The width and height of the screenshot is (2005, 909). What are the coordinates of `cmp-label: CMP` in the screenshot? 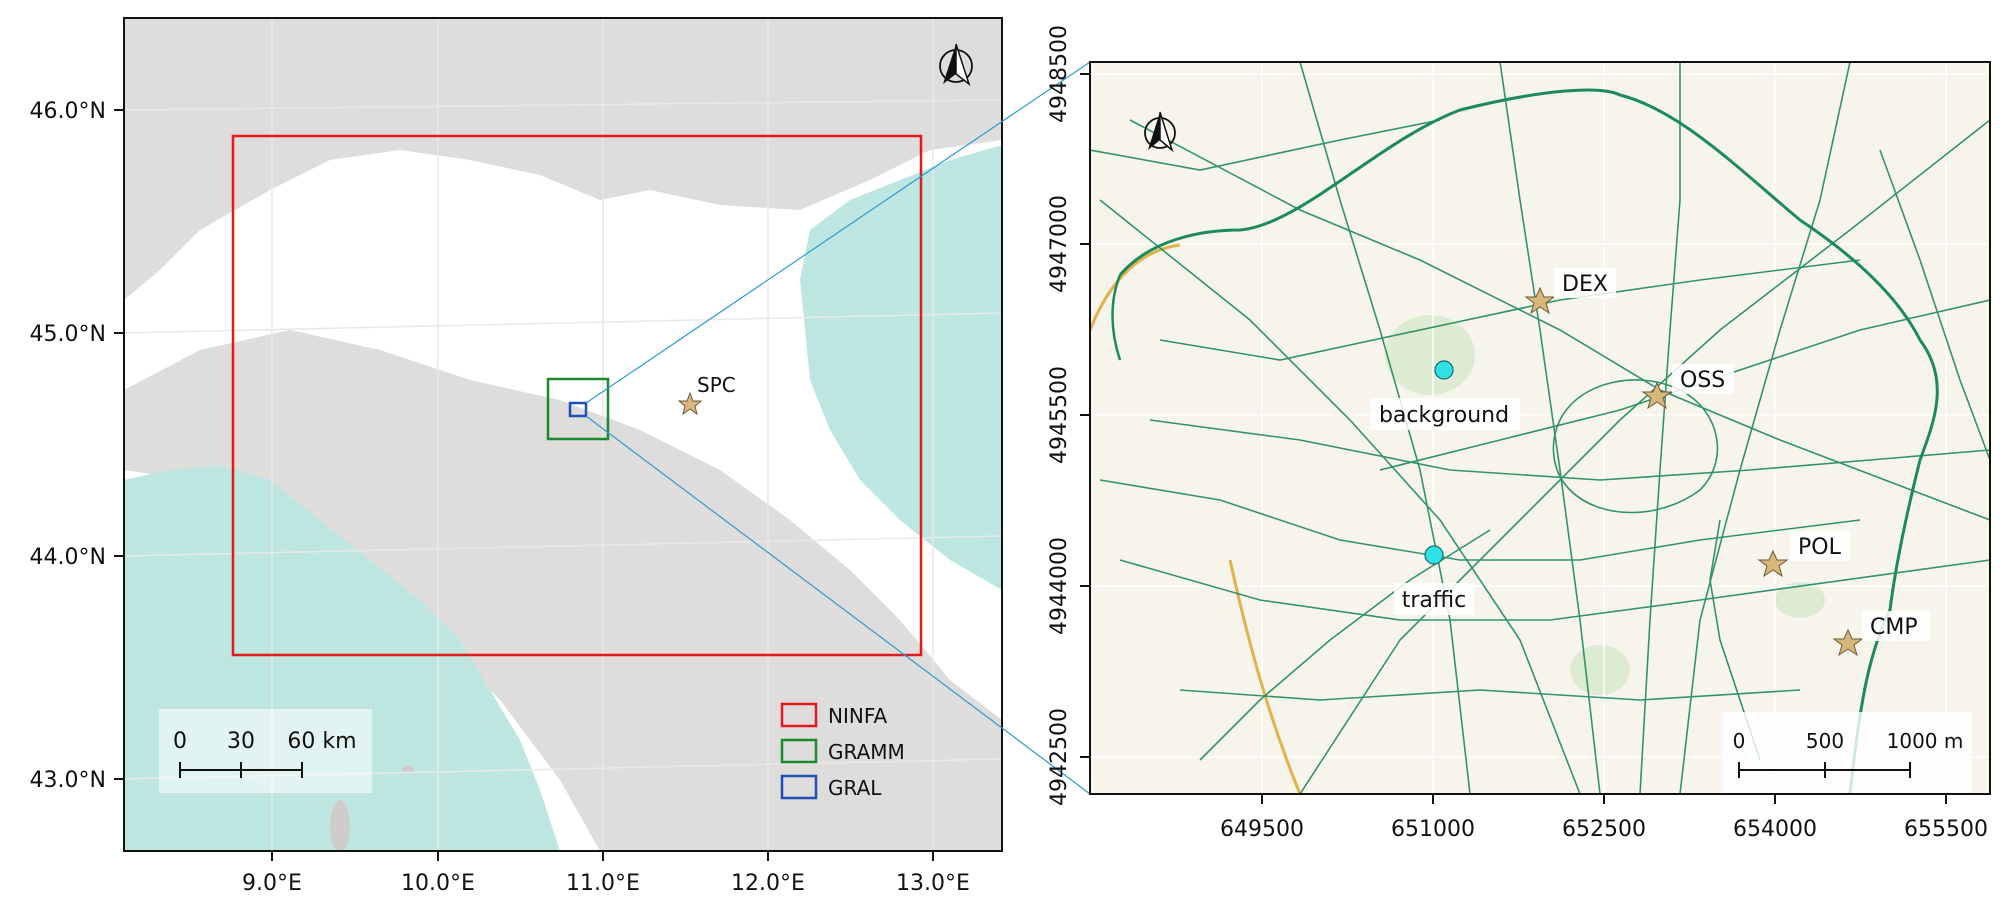 It's located at (1894, 627).